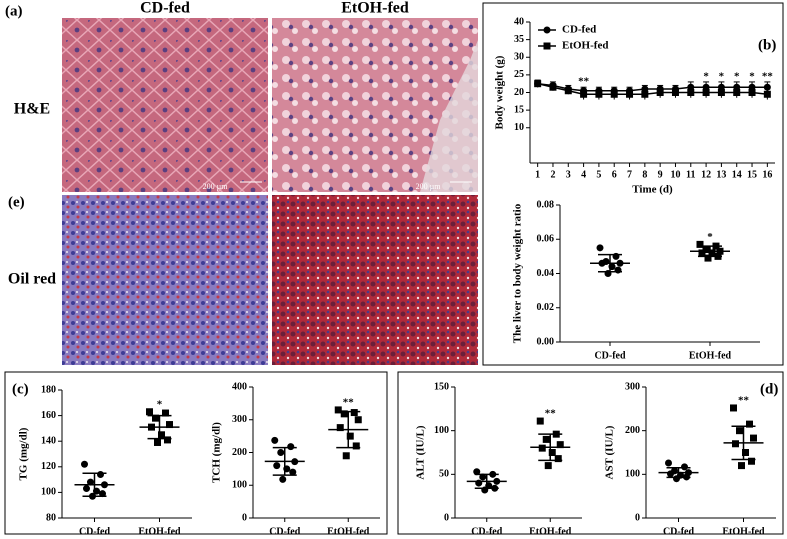 The width and height of the screenshot is (787, 539). What do you see at coordinates (598, 174) in the screenshot?
I see `x-tick-label: 5` at bounding box center [598, 174].